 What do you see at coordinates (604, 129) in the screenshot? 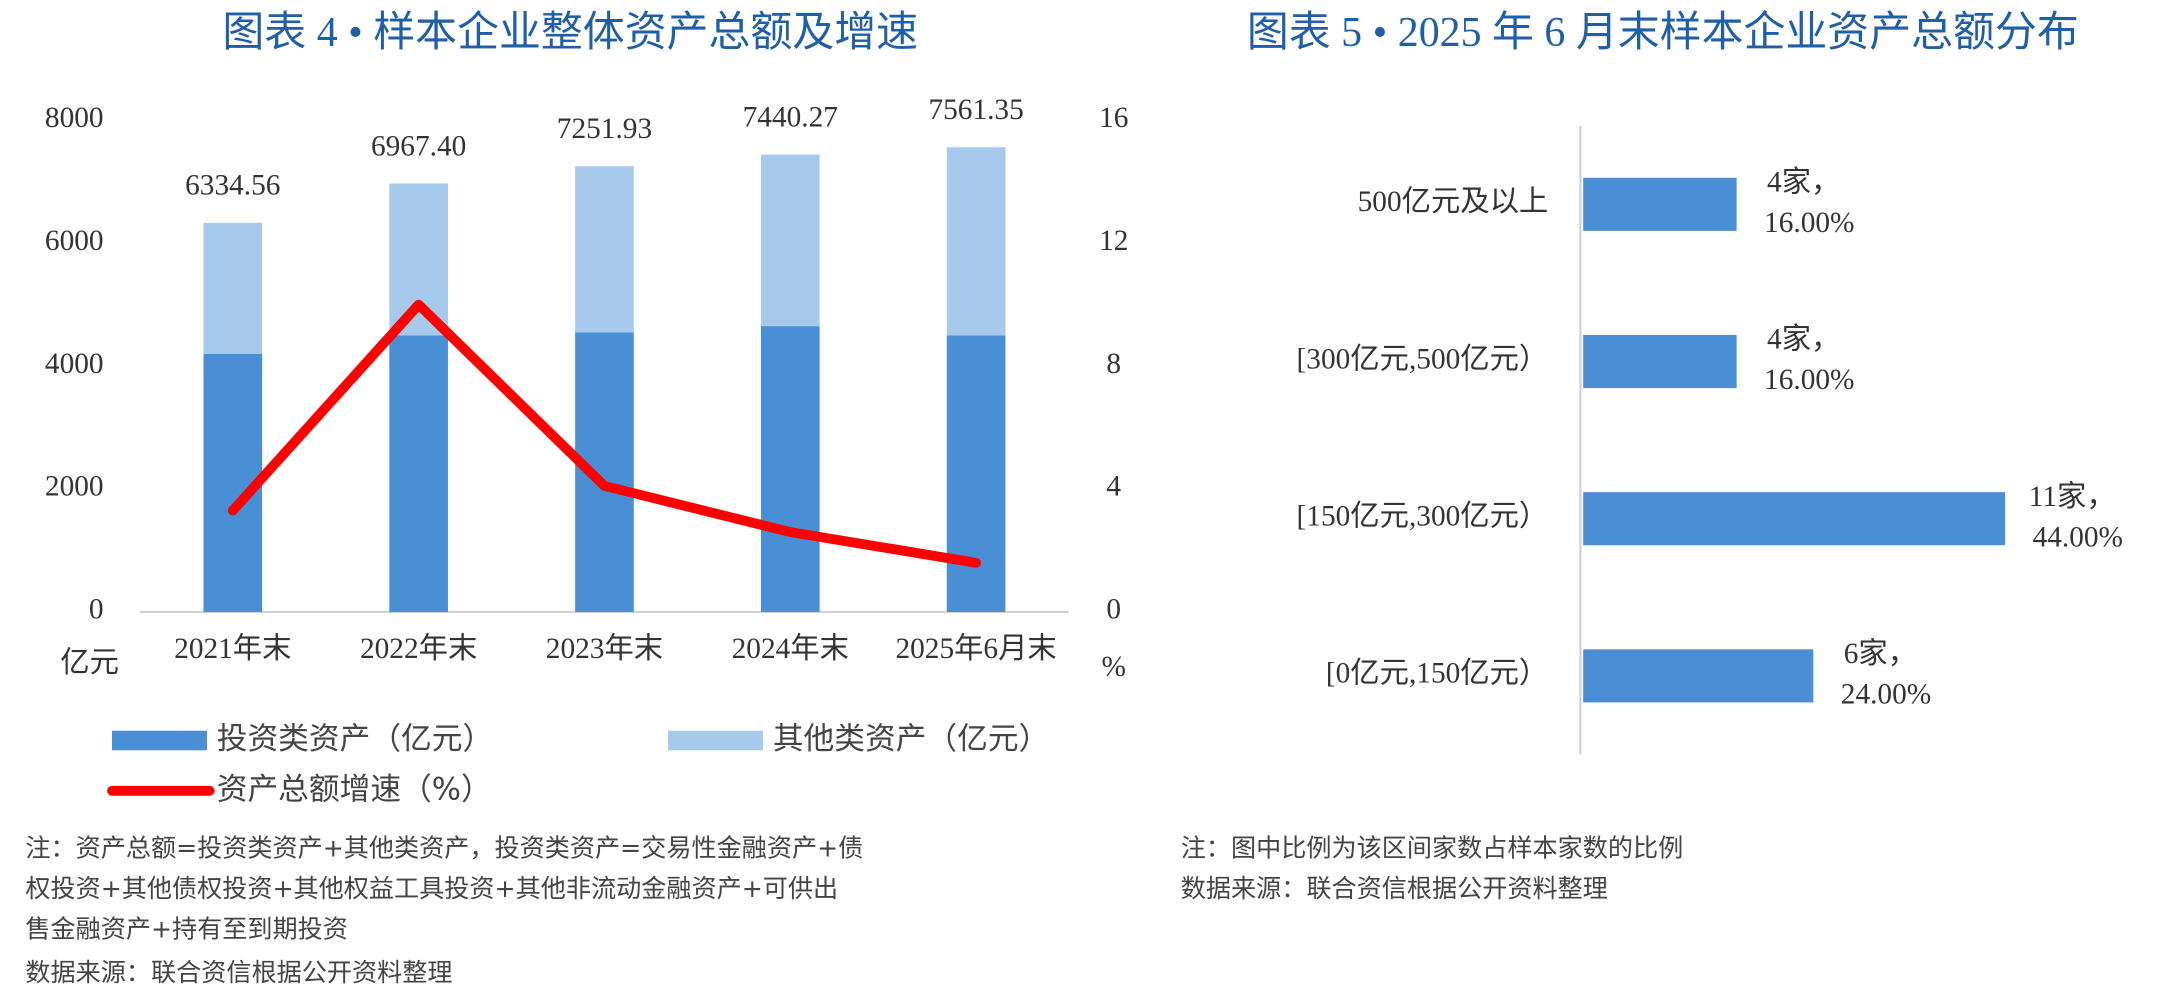
I see `total-label: 7251.93` at bounding box center [604, 129].